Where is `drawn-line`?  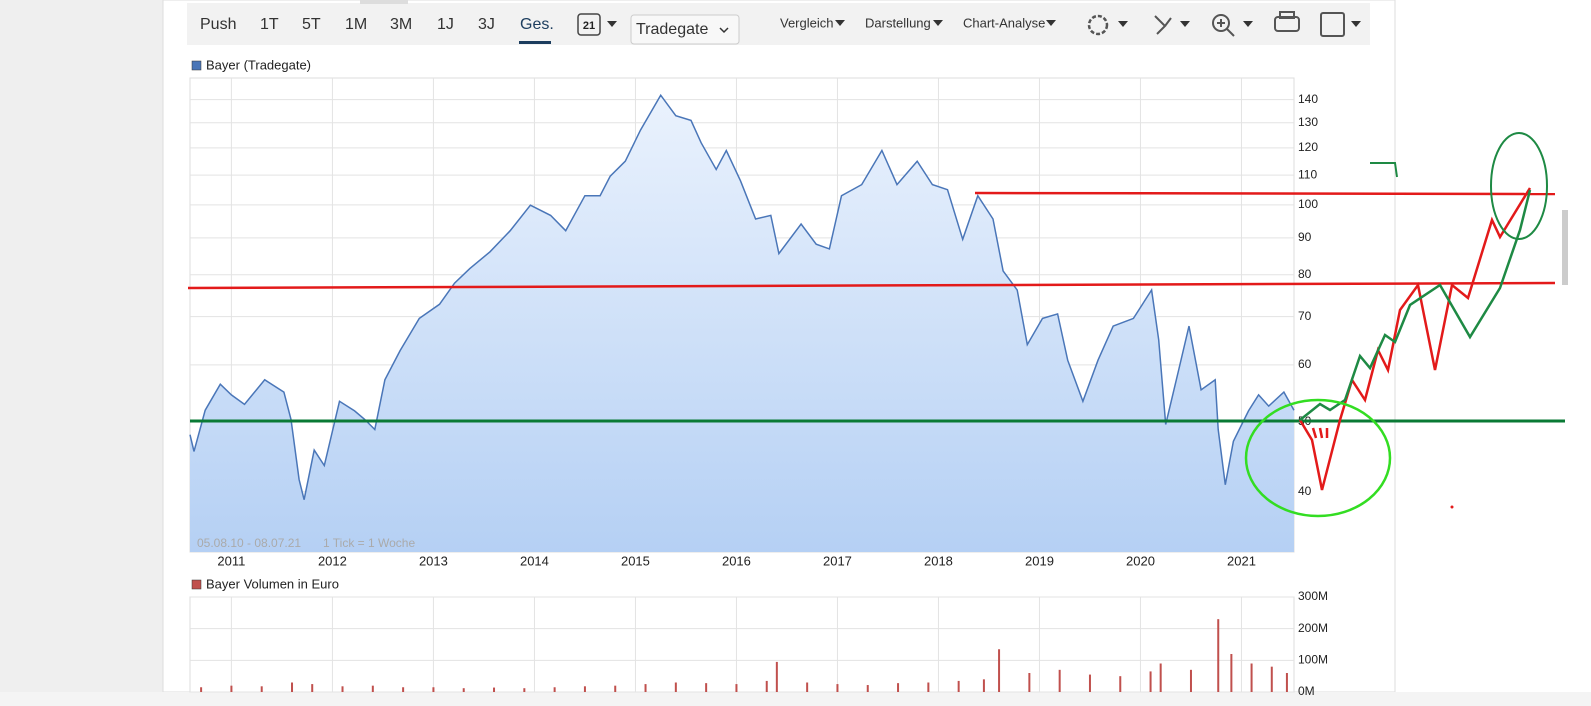 drawn-line is located at coordinates (1265, 193).